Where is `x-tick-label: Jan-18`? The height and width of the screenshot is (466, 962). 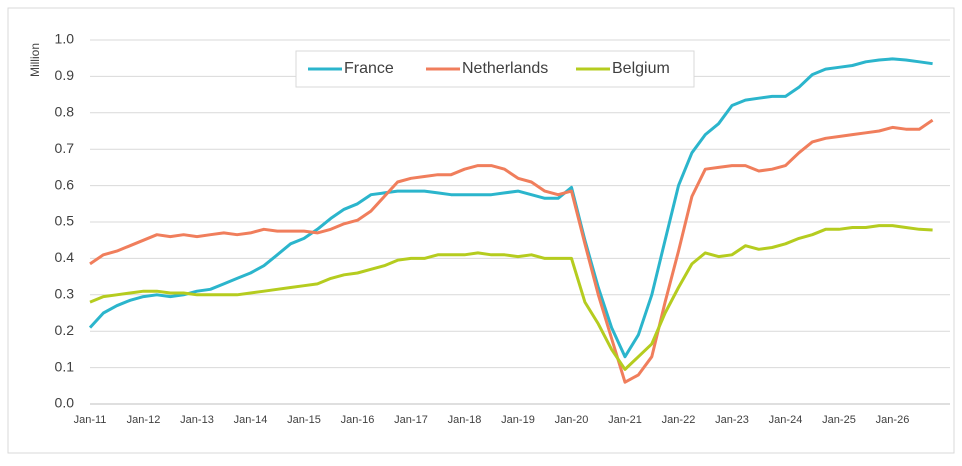
x-tick-label: Jan-18 is located at coordinates (465, 420).